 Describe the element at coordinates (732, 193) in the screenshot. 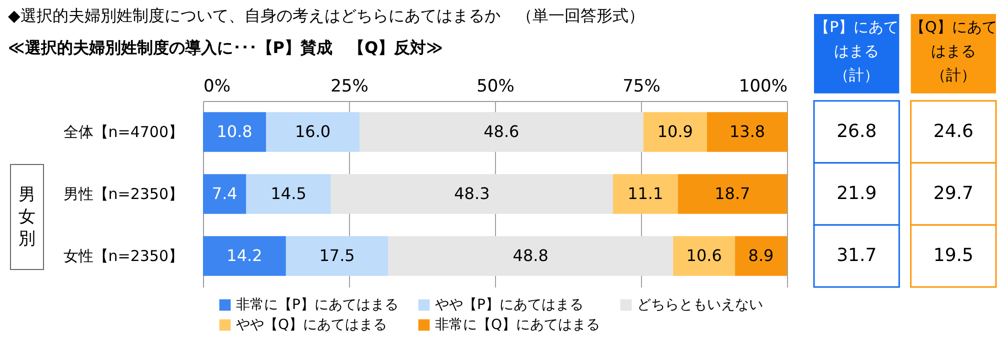

I see `data-label: 18.7` at that location.